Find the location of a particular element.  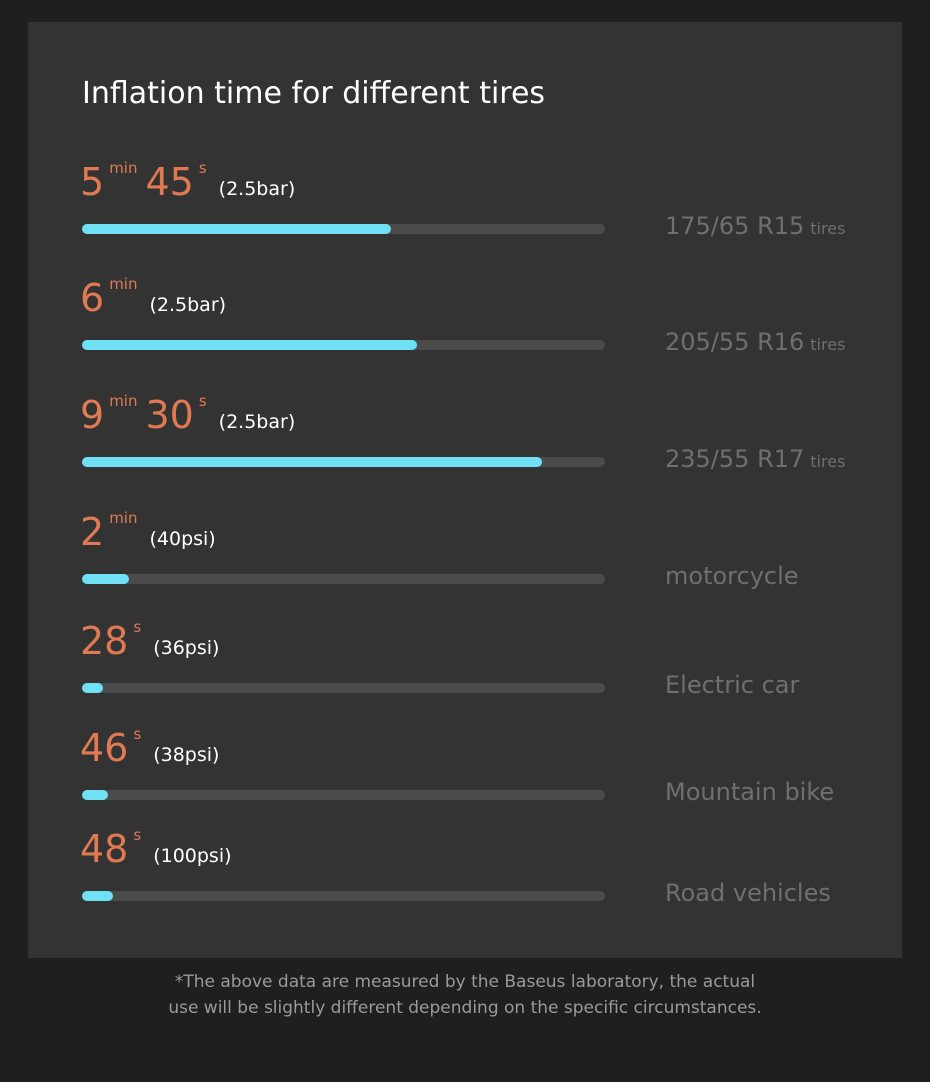

label-text: Road vehicles is located at coordinates (748, 893).